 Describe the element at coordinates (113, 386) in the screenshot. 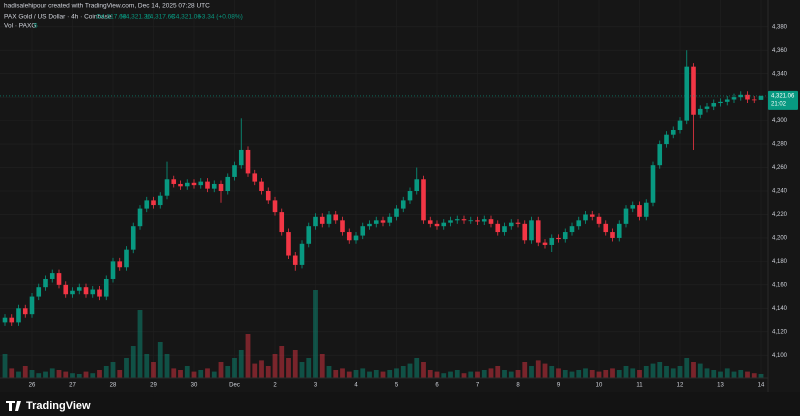

I see `x-tick-label: 28` at that location.